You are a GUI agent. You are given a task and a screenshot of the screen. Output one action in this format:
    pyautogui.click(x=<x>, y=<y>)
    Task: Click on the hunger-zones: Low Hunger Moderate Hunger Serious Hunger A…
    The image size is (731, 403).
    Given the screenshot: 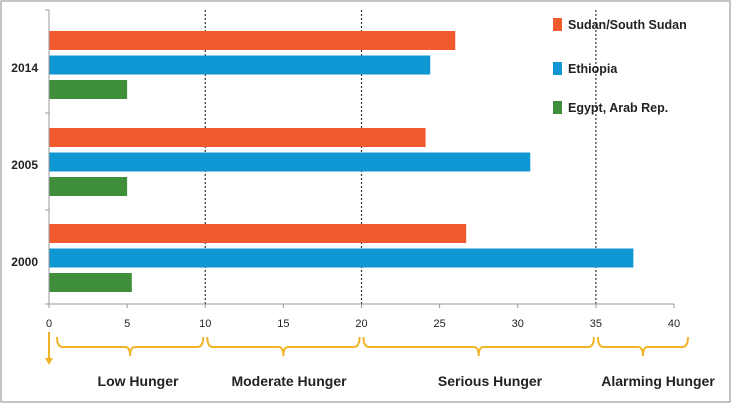 What is the action you would take?
    pyautogui.click(x=380, y=360)
    